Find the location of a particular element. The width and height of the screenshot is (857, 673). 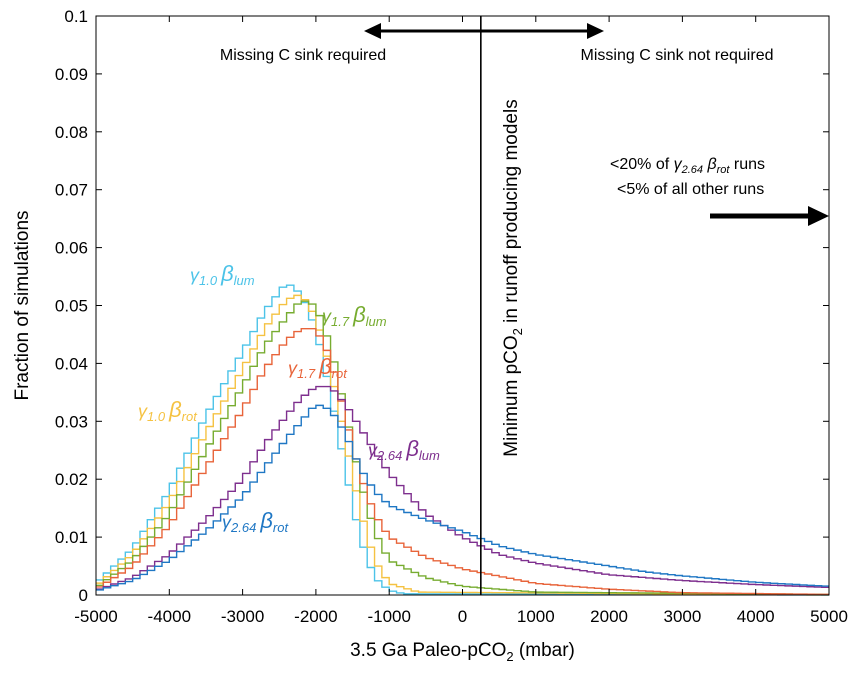

x-axis-label-sub: 2 is located at coordinates (509, 656).